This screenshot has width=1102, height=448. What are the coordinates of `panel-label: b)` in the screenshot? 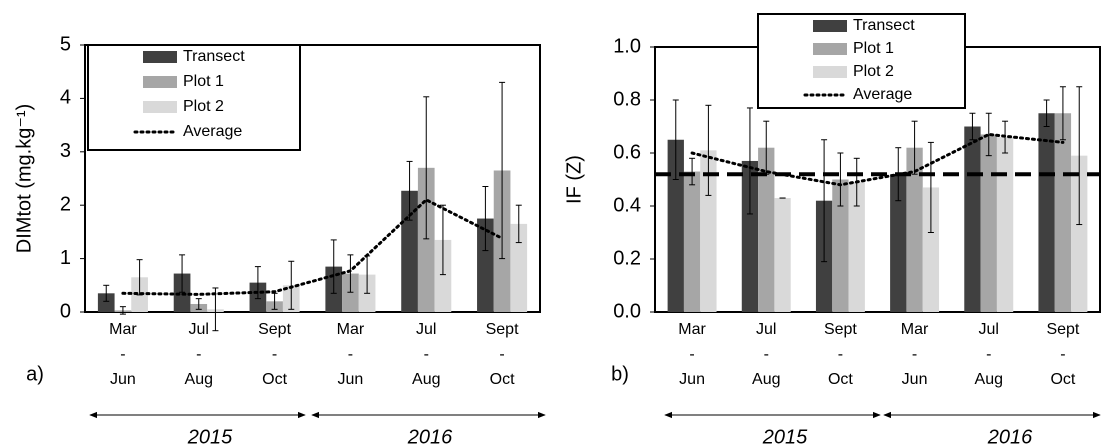 It's located at (620, 374).